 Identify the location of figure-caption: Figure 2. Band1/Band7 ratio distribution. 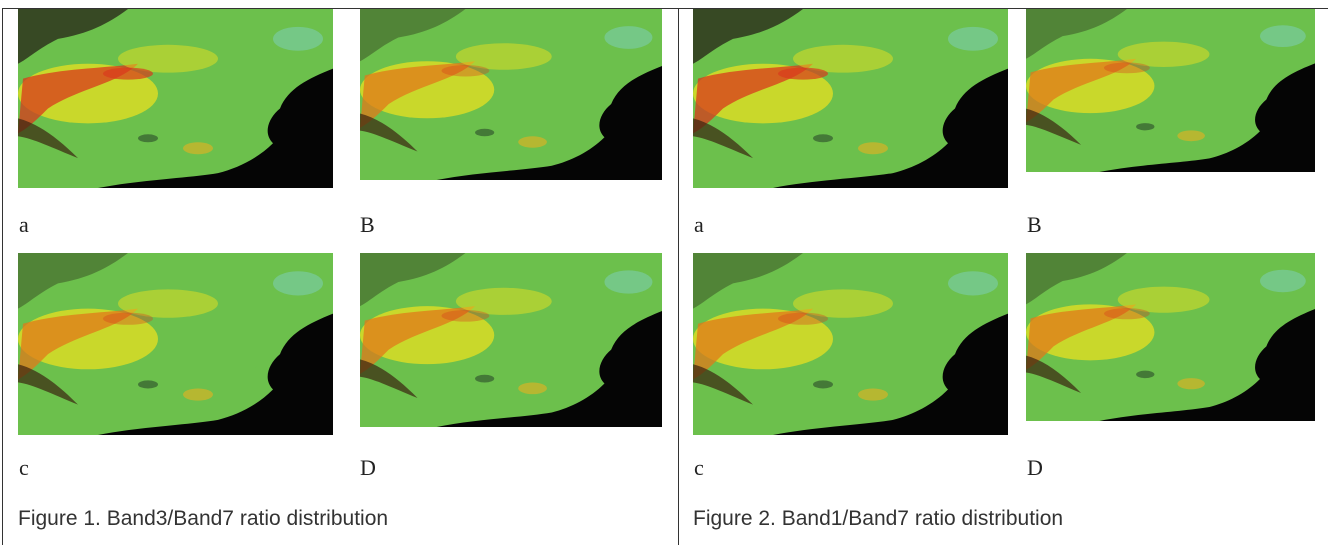
(878, 518).